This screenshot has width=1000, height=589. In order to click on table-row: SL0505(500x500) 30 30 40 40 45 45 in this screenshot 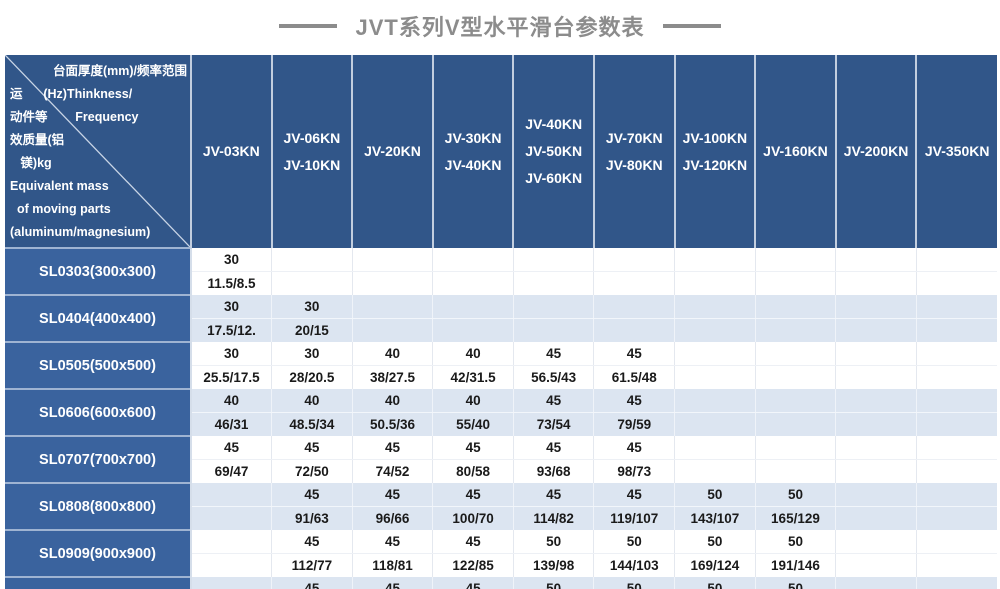, I will do `click(501, 365)`.